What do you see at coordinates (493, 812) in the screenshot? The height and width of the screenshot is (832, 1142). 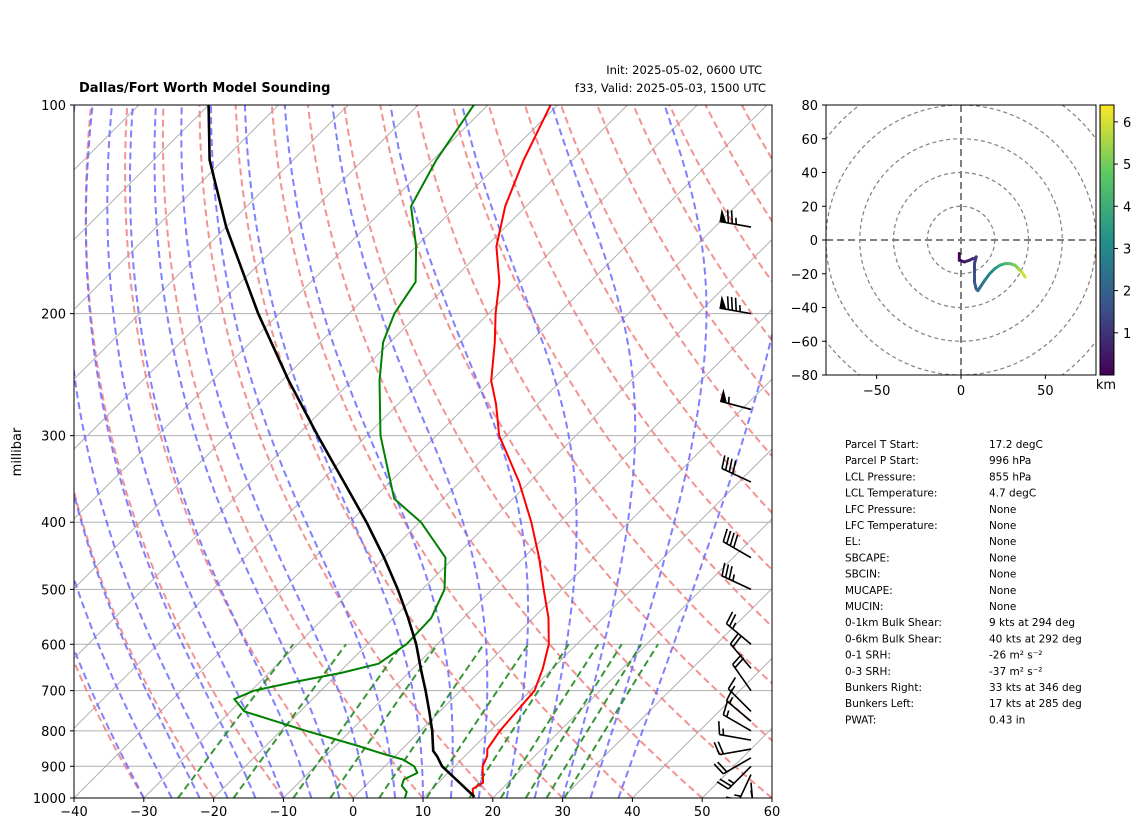 I see `x-tick-label: 20` at bounding box center [493, 812].